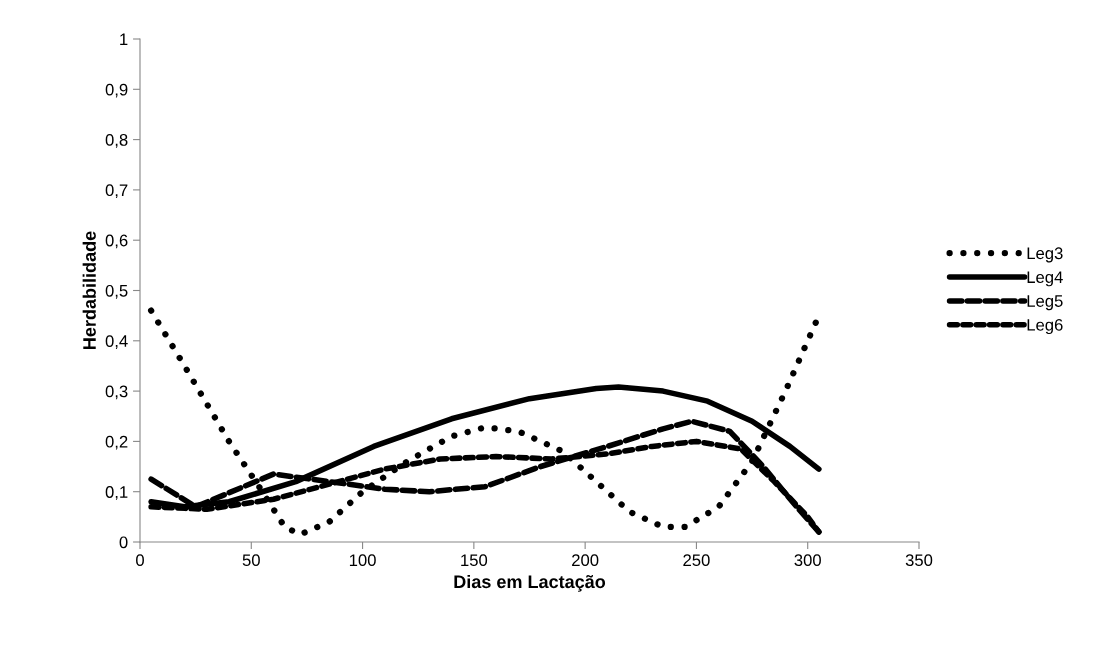 Image resolution: width=1120 pixels, height=652 pixels. Describe the element at coordinates (1045, 255) in the screenshot. I see `legend-label: Leg3` at that location.